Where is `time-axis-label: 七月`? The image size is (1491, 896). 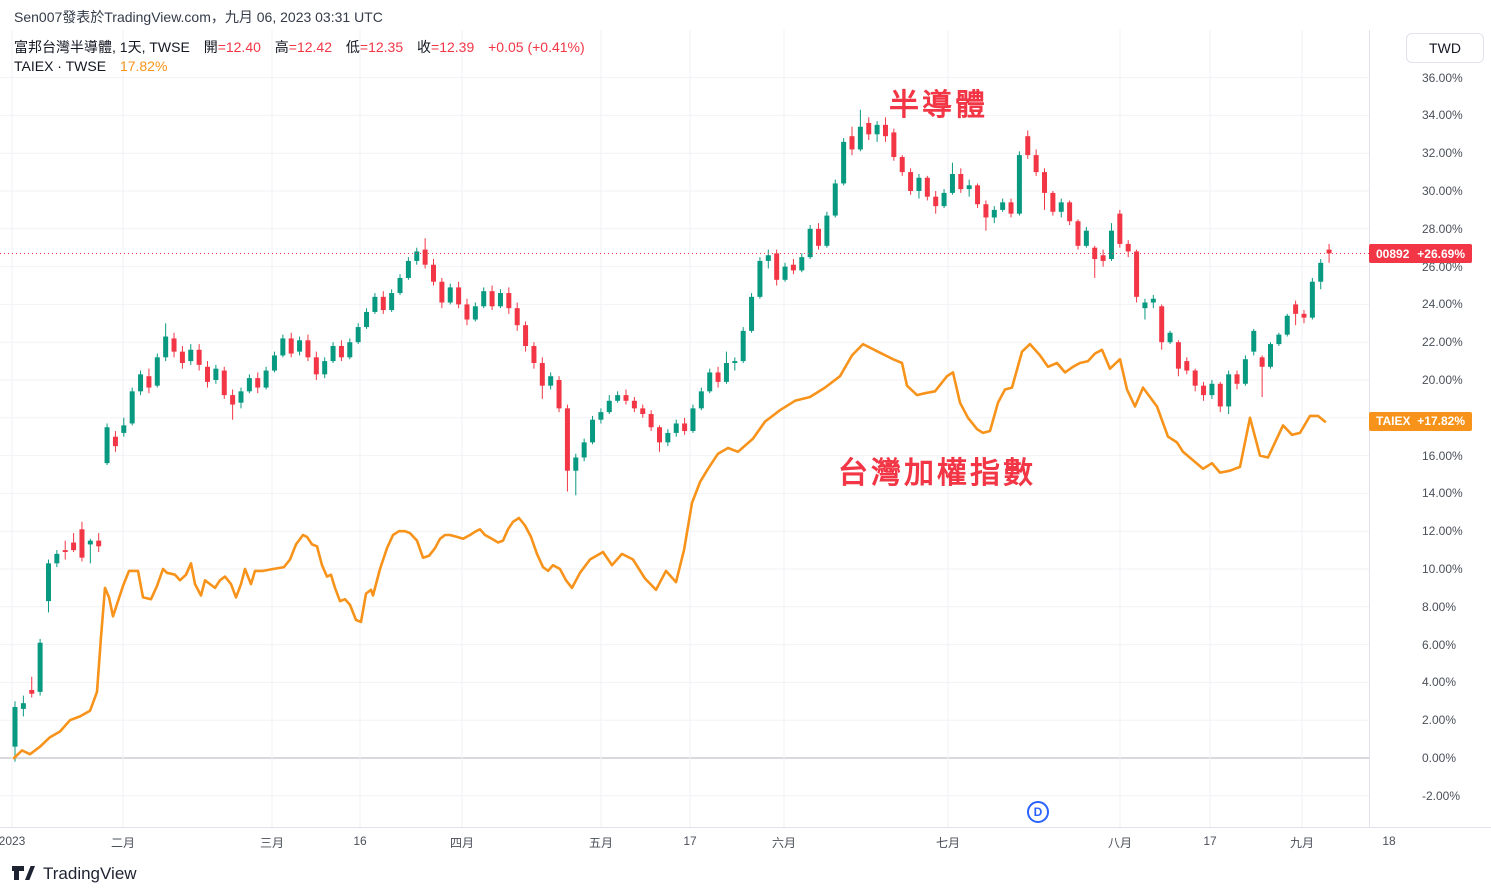 time-axis-label: 七月 is located at coordinates (948, 843).